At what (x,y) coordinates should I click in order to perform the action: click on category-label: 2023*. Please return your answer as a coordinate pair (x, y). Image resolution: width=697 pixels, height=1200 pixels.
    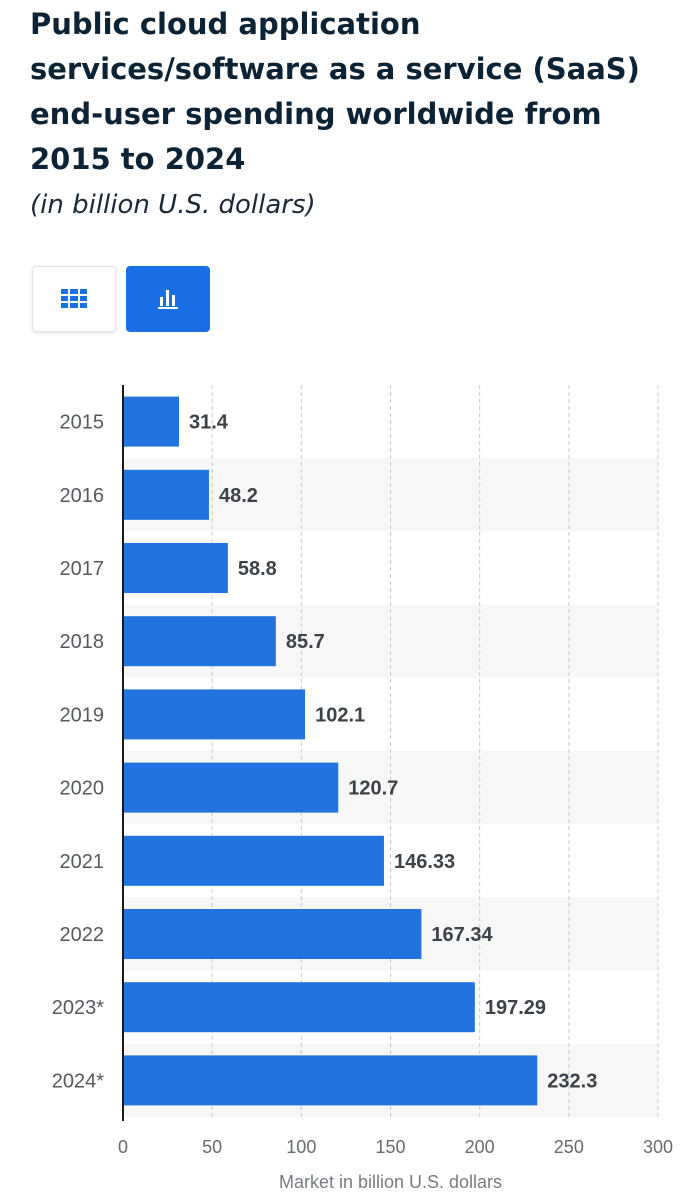
    Looking at the image, I should click on (78, 1008).